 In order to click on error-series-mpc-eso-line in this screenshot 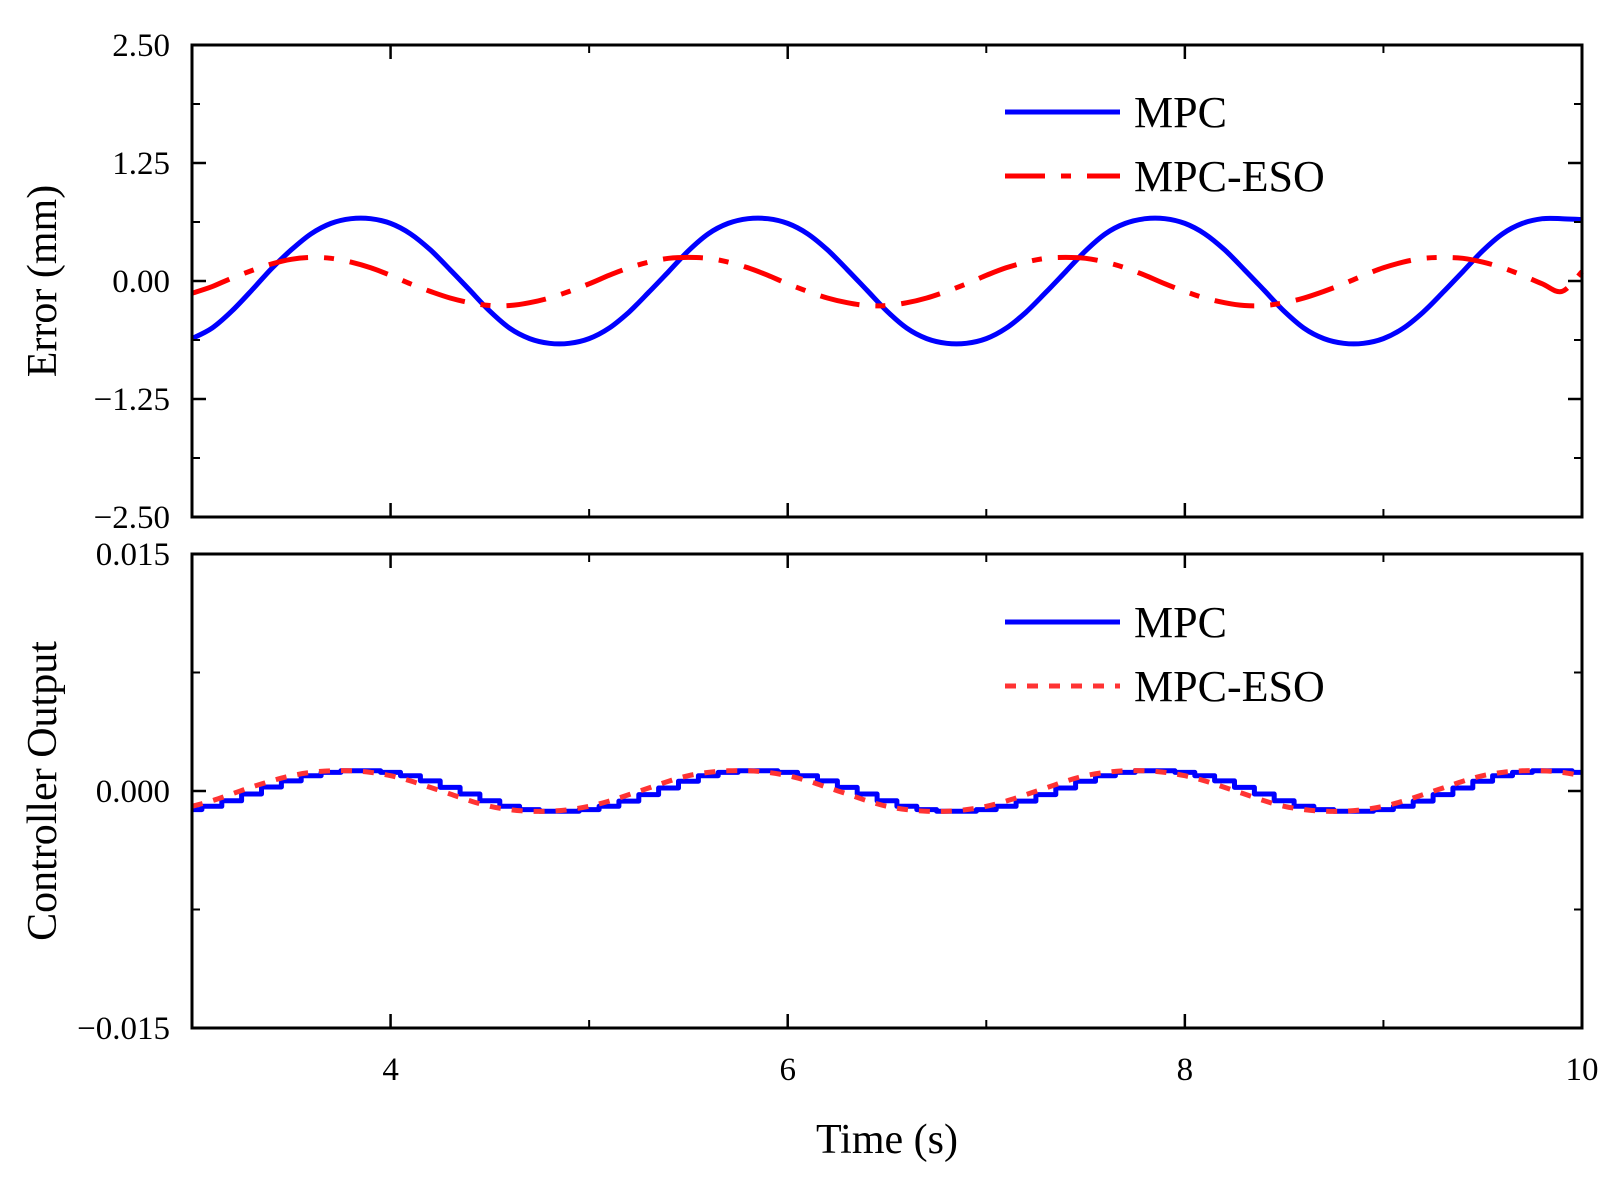, I will do `click(887, 281)`.